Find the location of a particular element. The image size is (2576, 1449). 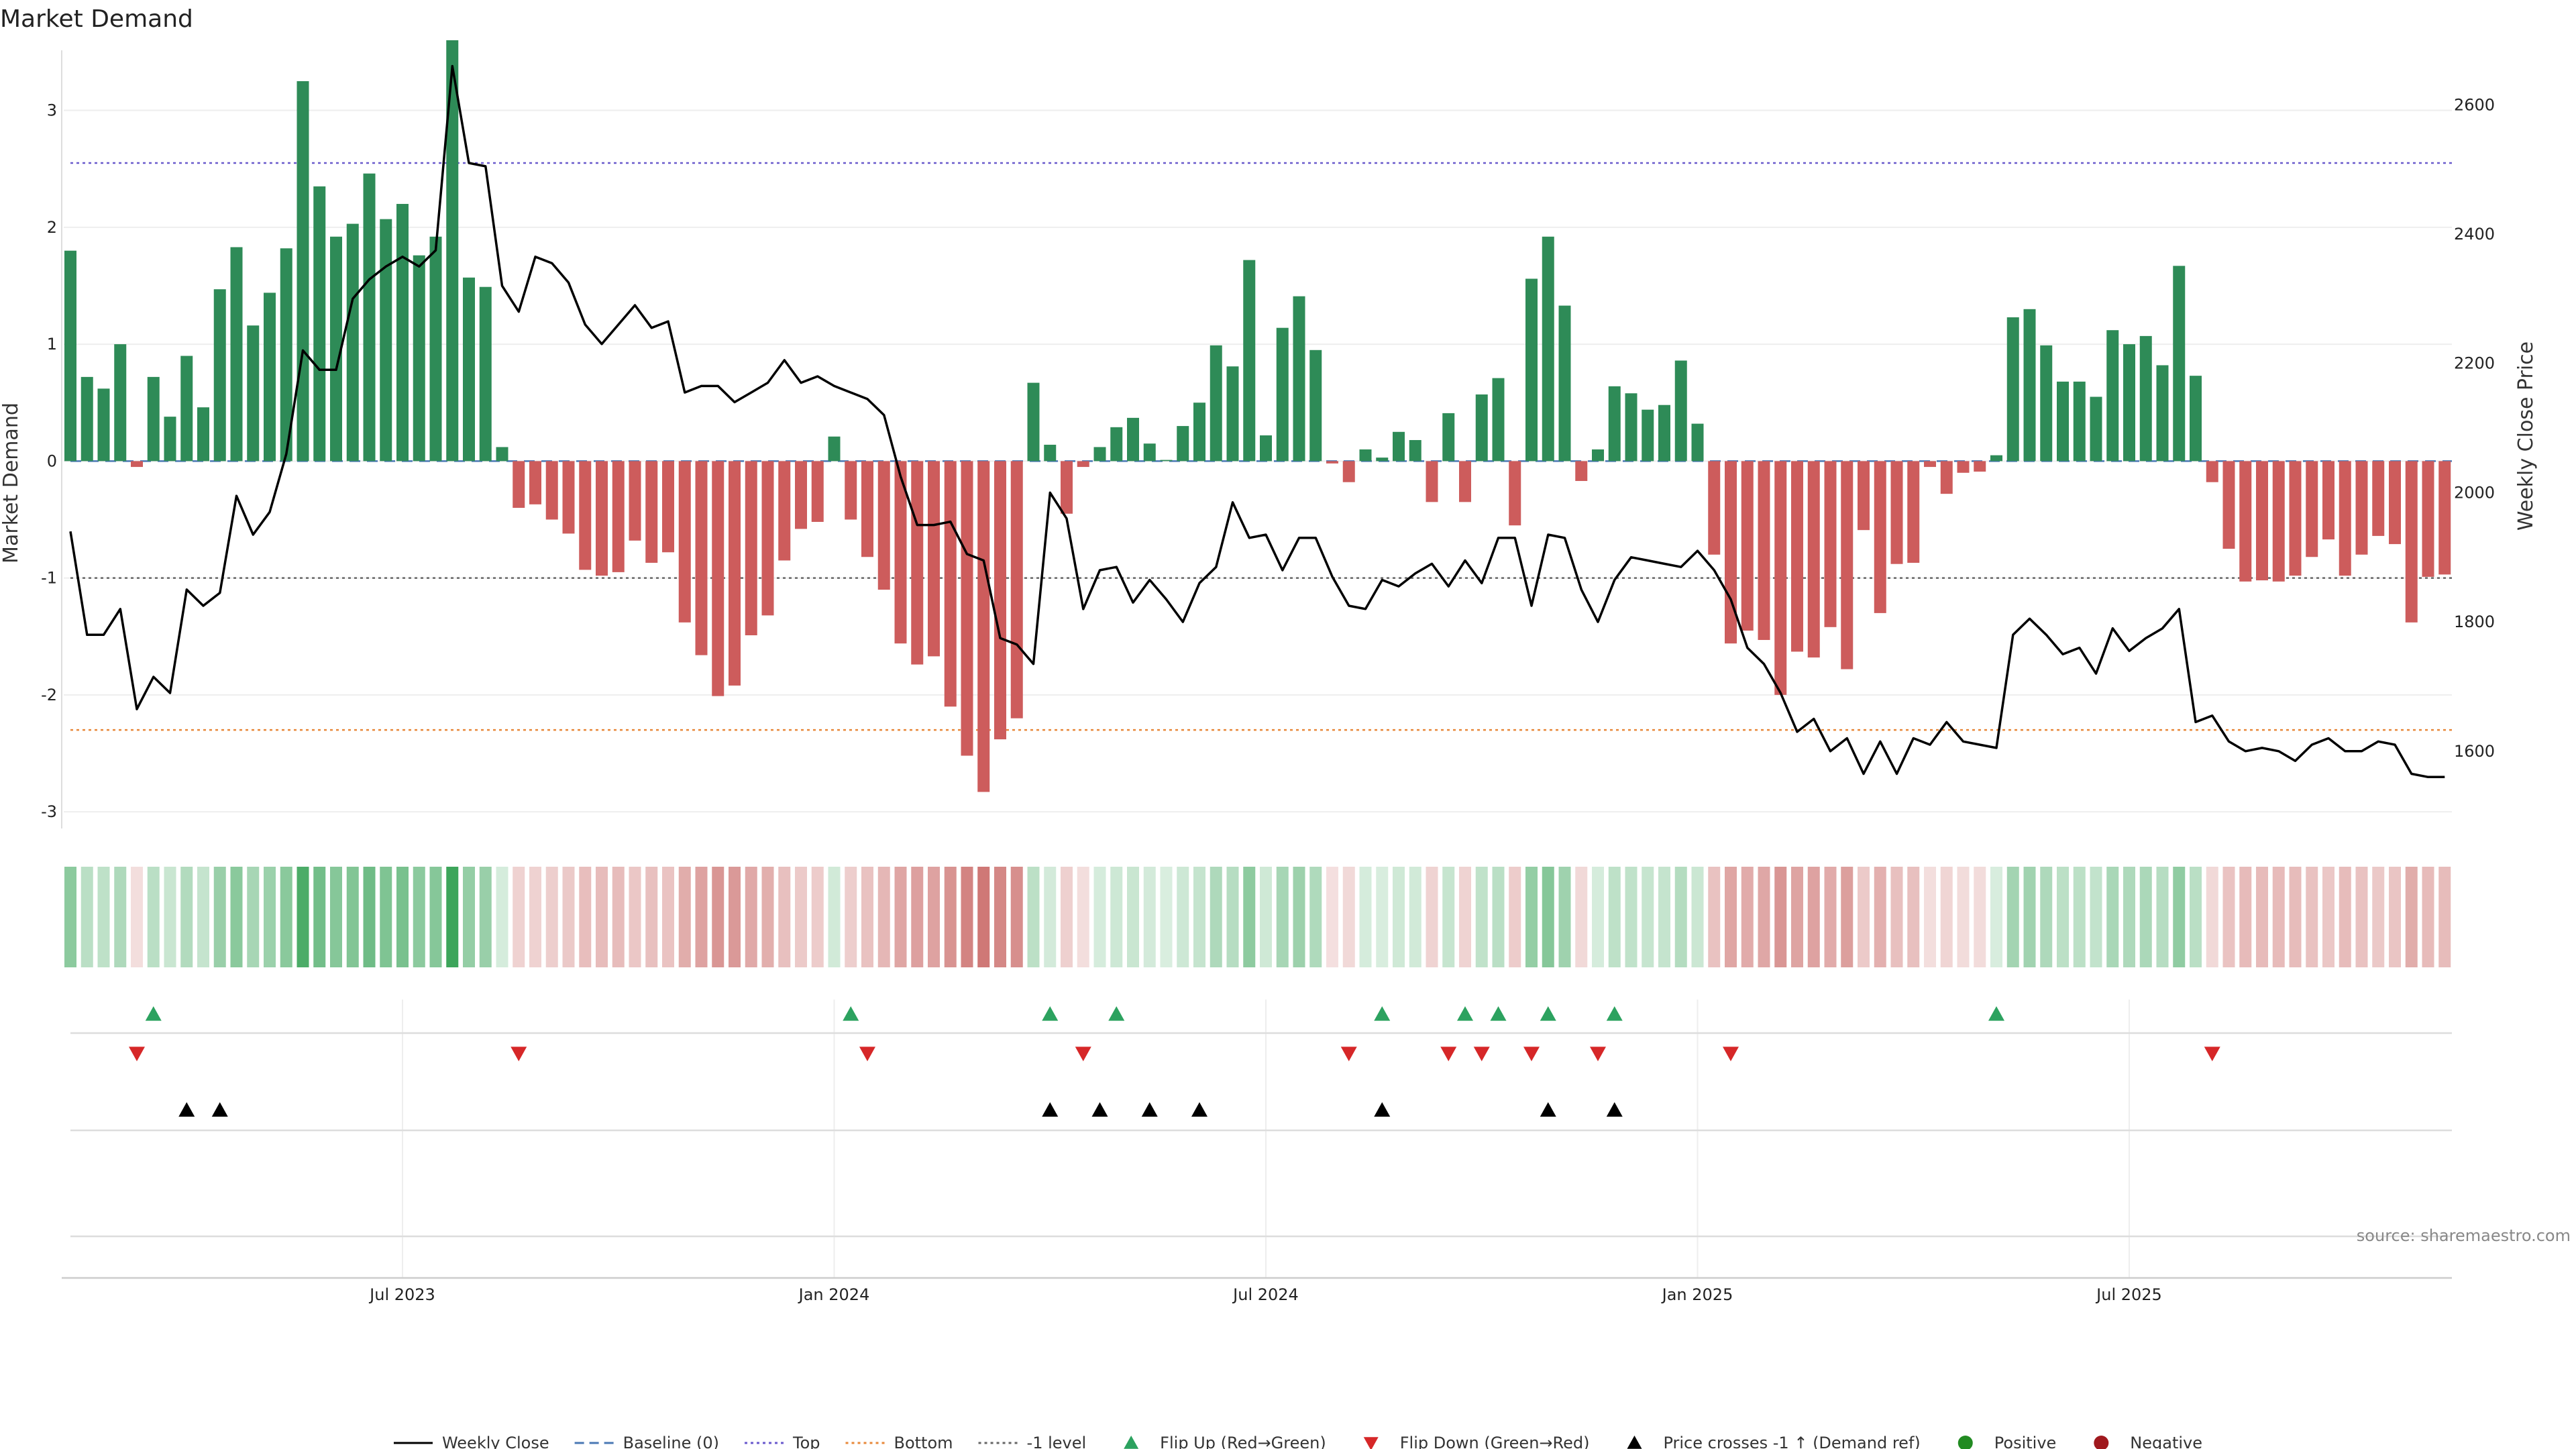

legend-label: Bottom is located at coordinates (923, 1441).